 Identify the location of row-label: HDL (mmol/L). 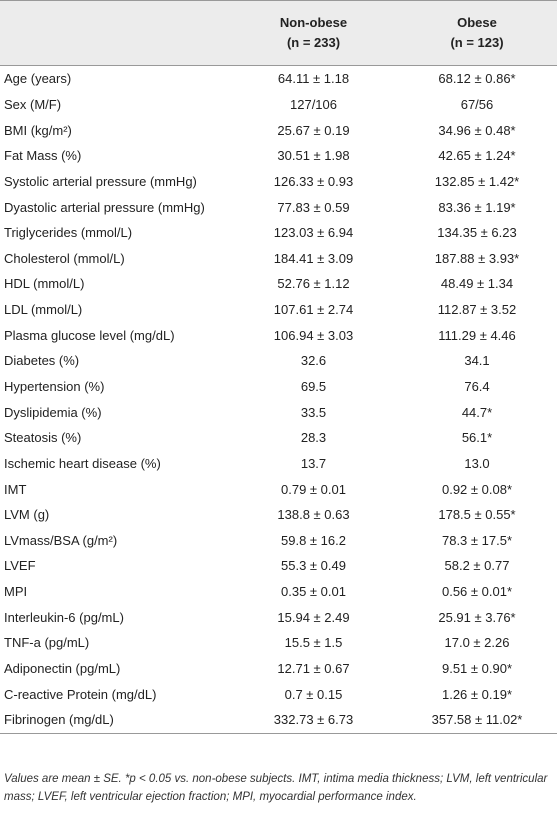
(44, 284).